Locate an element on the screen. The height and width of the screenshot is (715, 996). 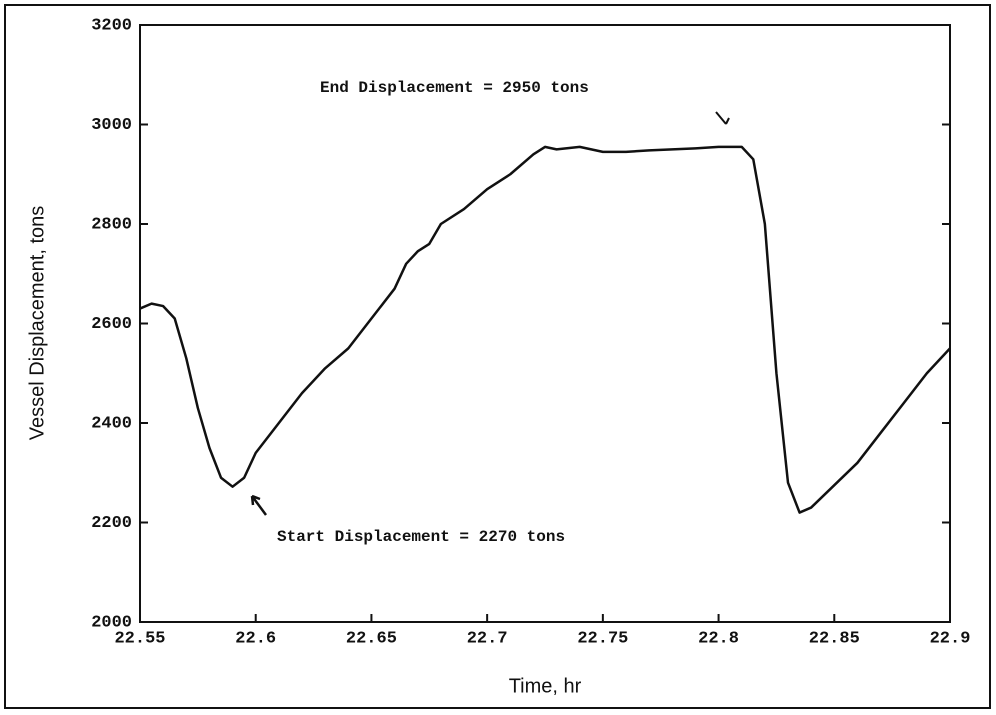
annotation: Start Displacement = 2270 tons is located at coordinates (421, 537).